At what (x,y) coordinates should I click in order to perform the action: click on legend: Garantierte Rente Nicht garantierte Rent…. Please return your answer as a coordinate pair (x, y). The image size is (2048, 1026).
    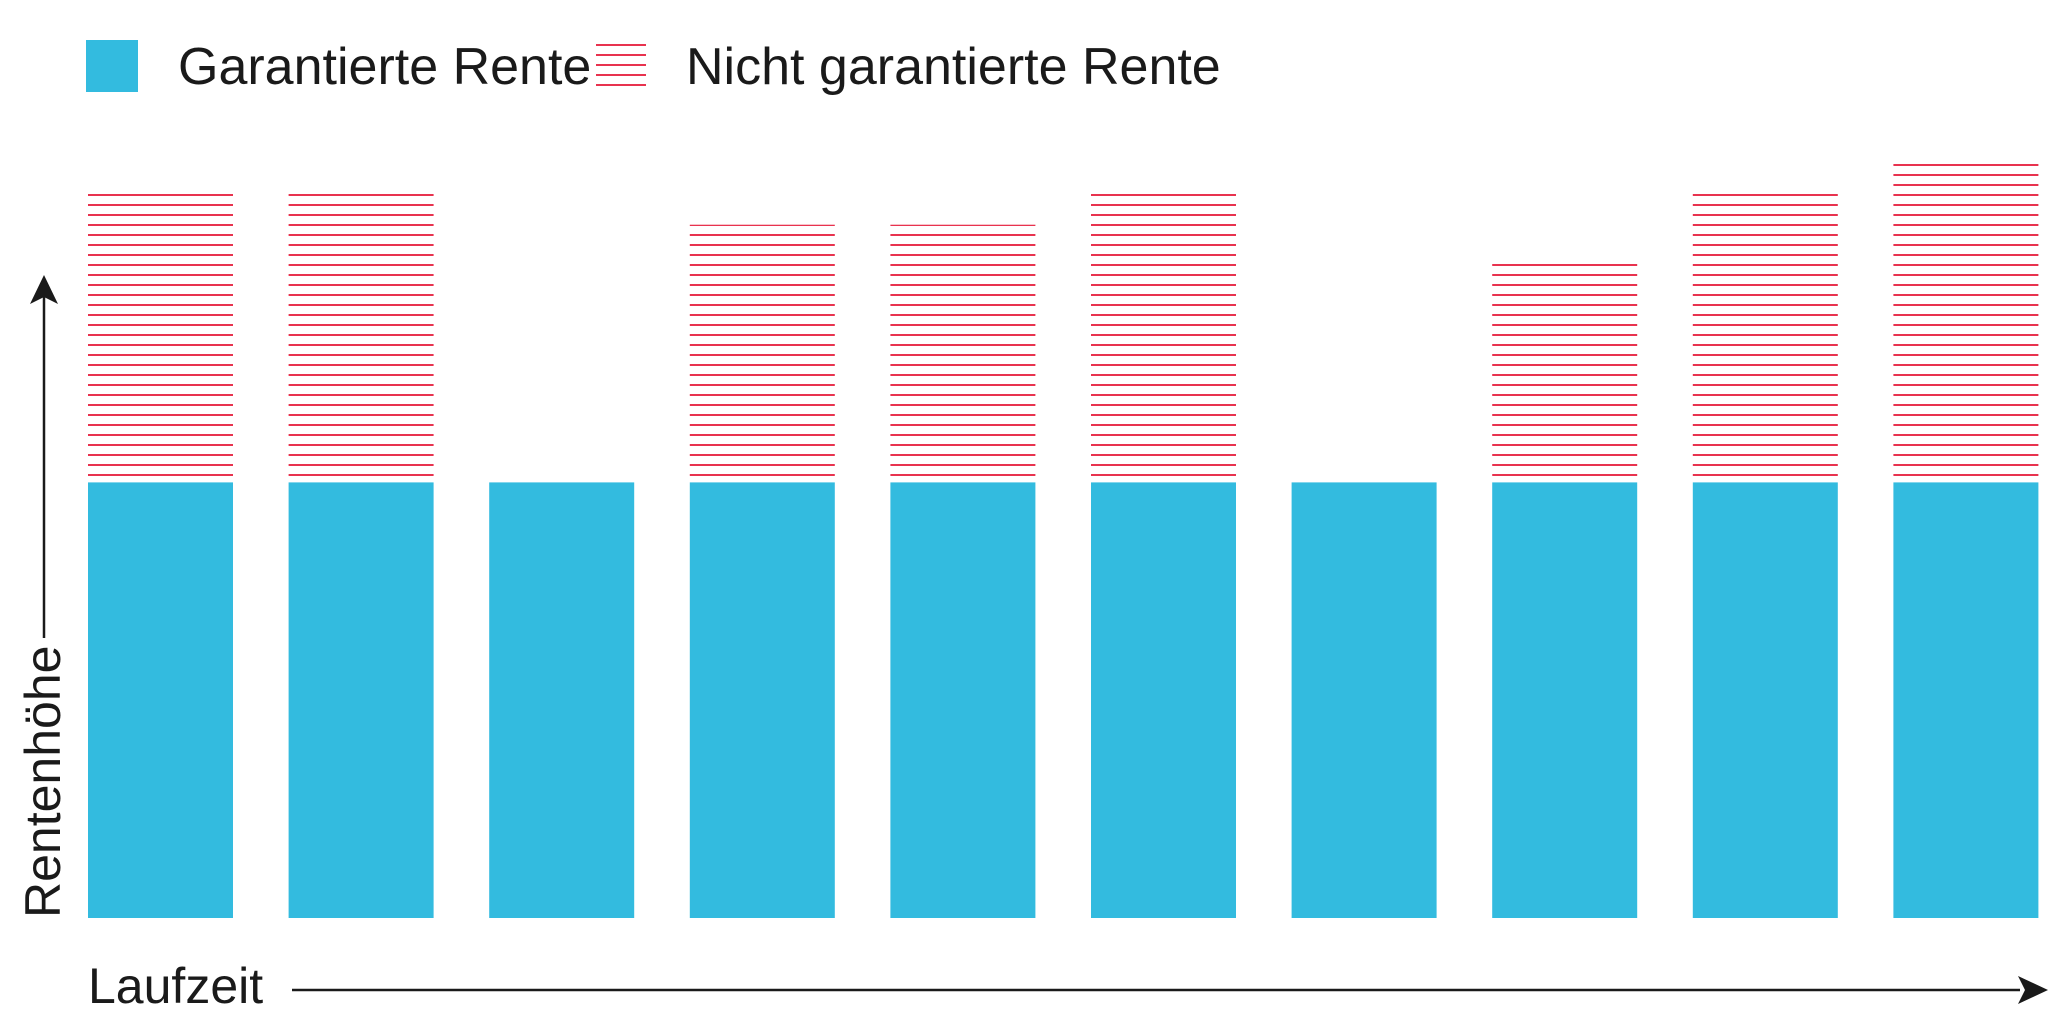
    Looking at the image, I should click on (653, 67).